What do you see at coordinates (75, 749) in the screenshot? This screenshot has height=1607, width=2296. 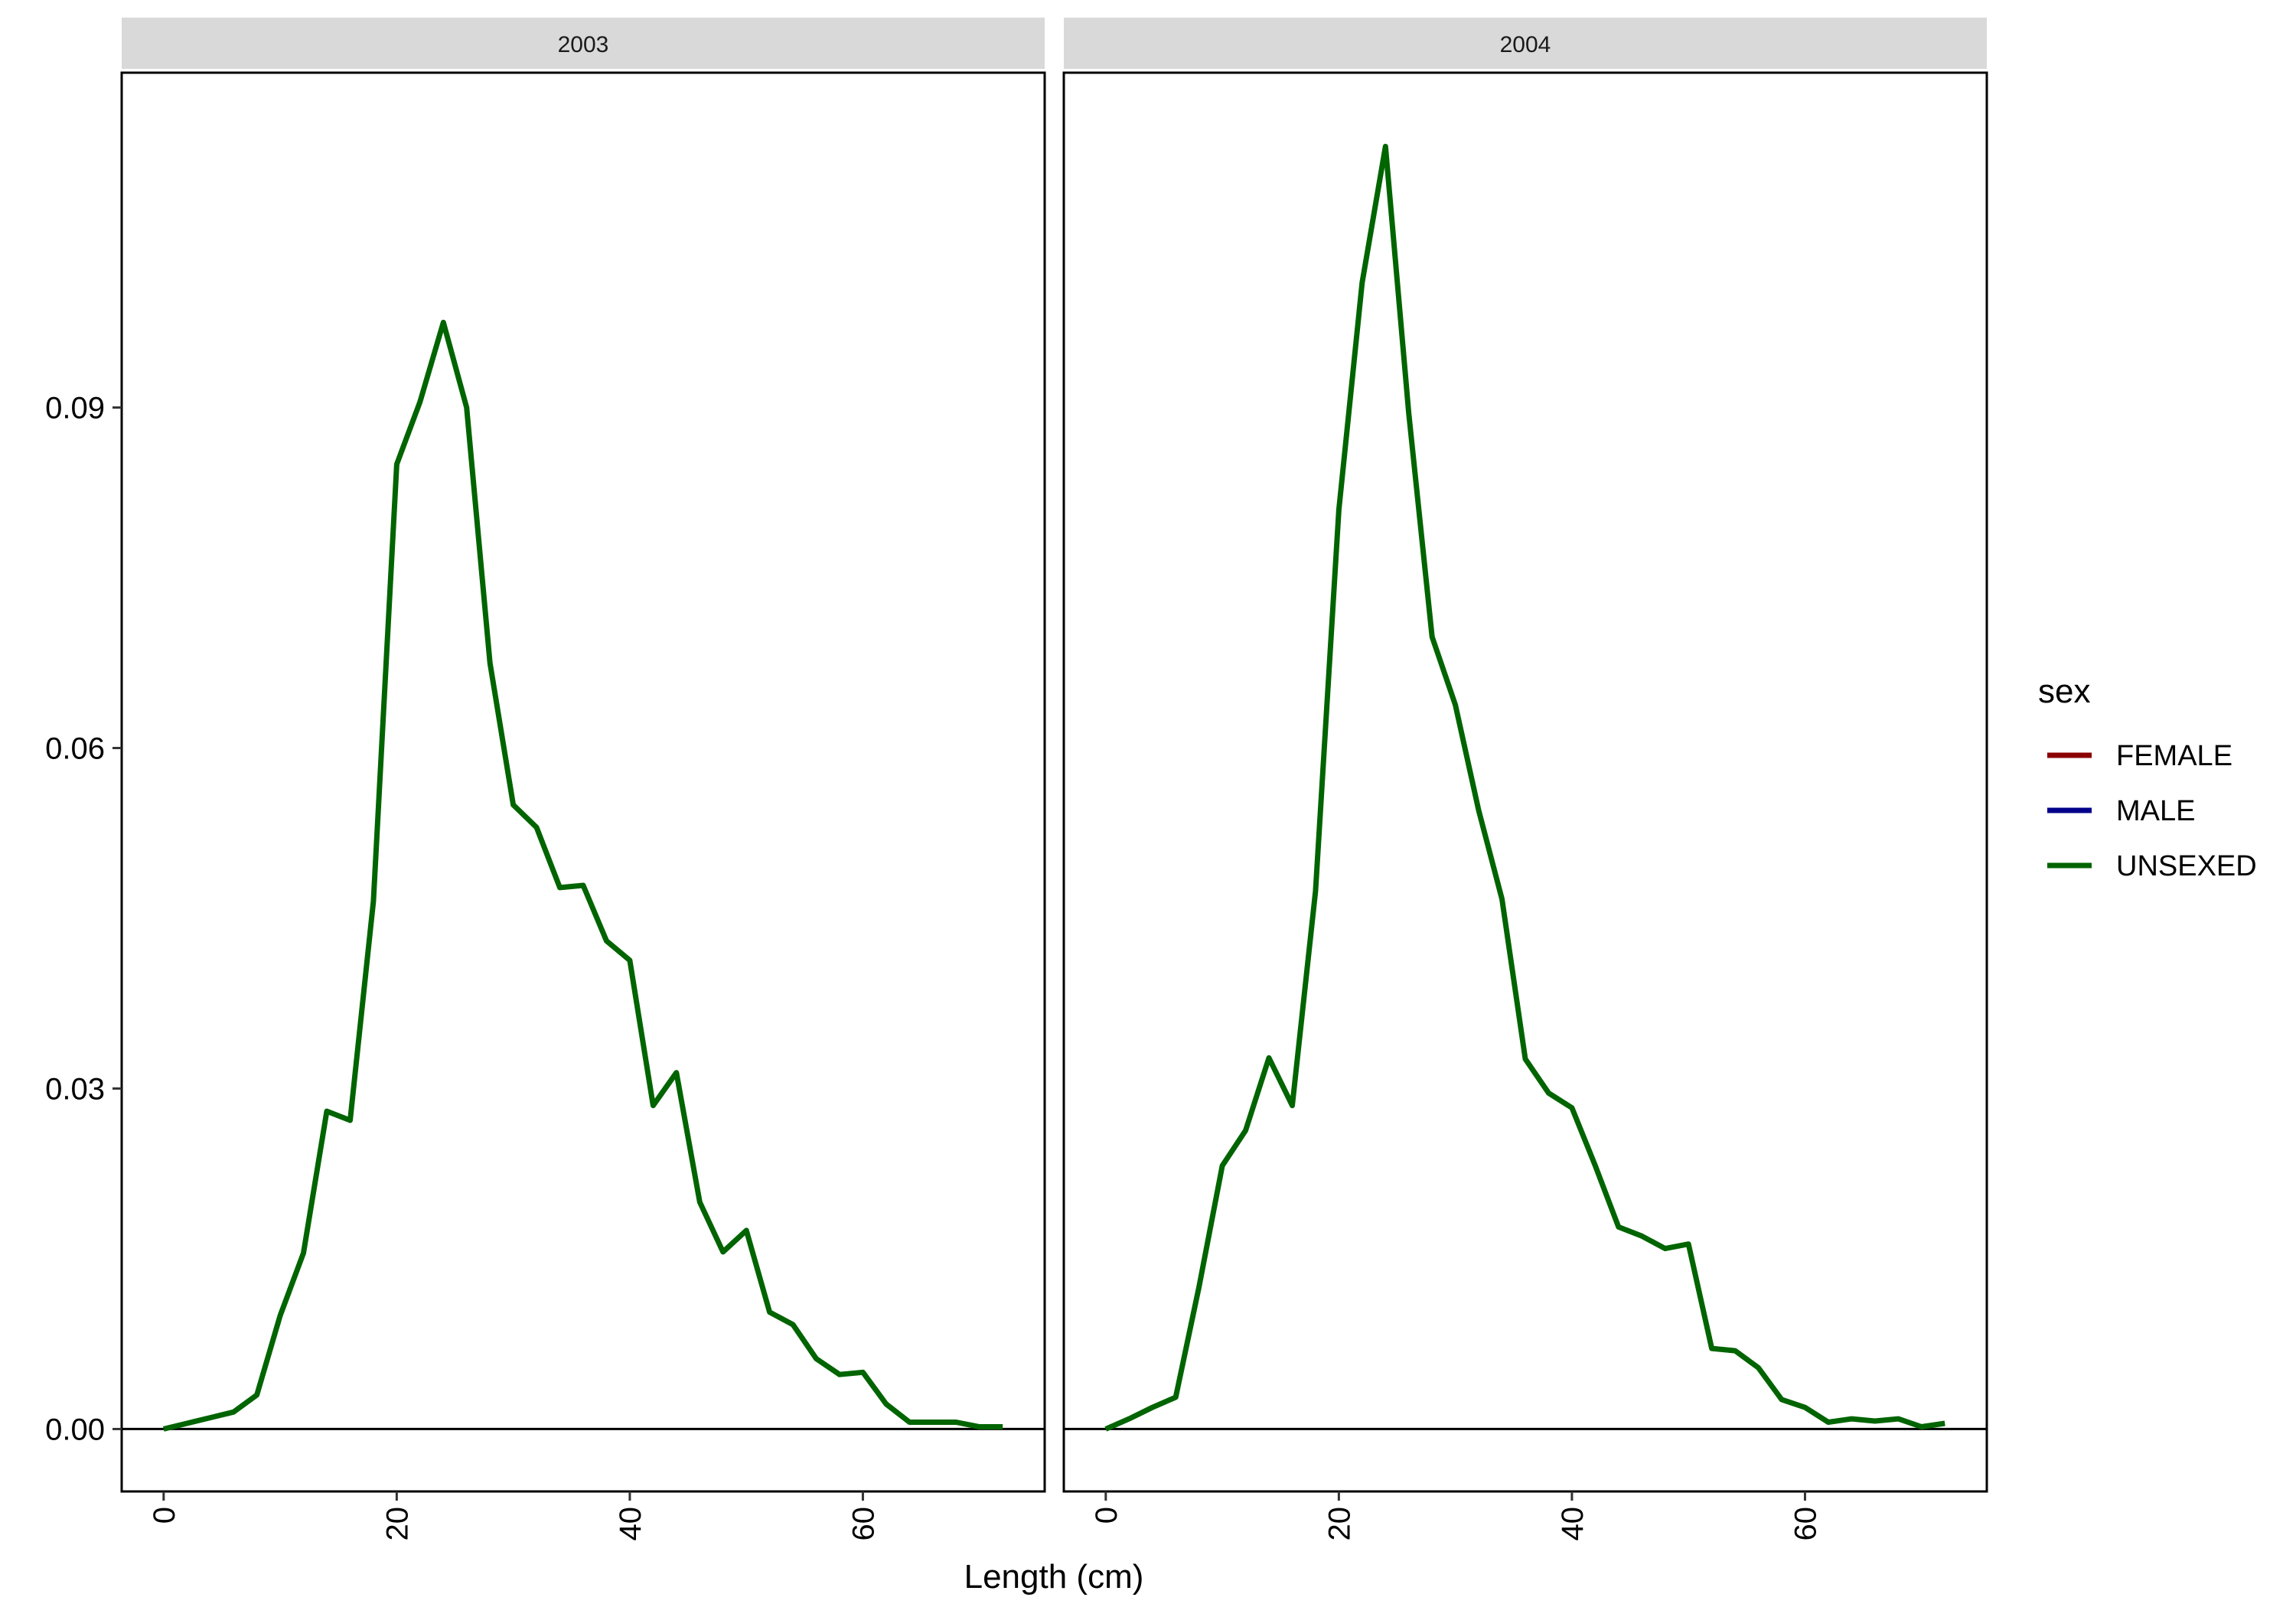 I see `y-tick-label: 0.06` at bounding box center [75, 749].